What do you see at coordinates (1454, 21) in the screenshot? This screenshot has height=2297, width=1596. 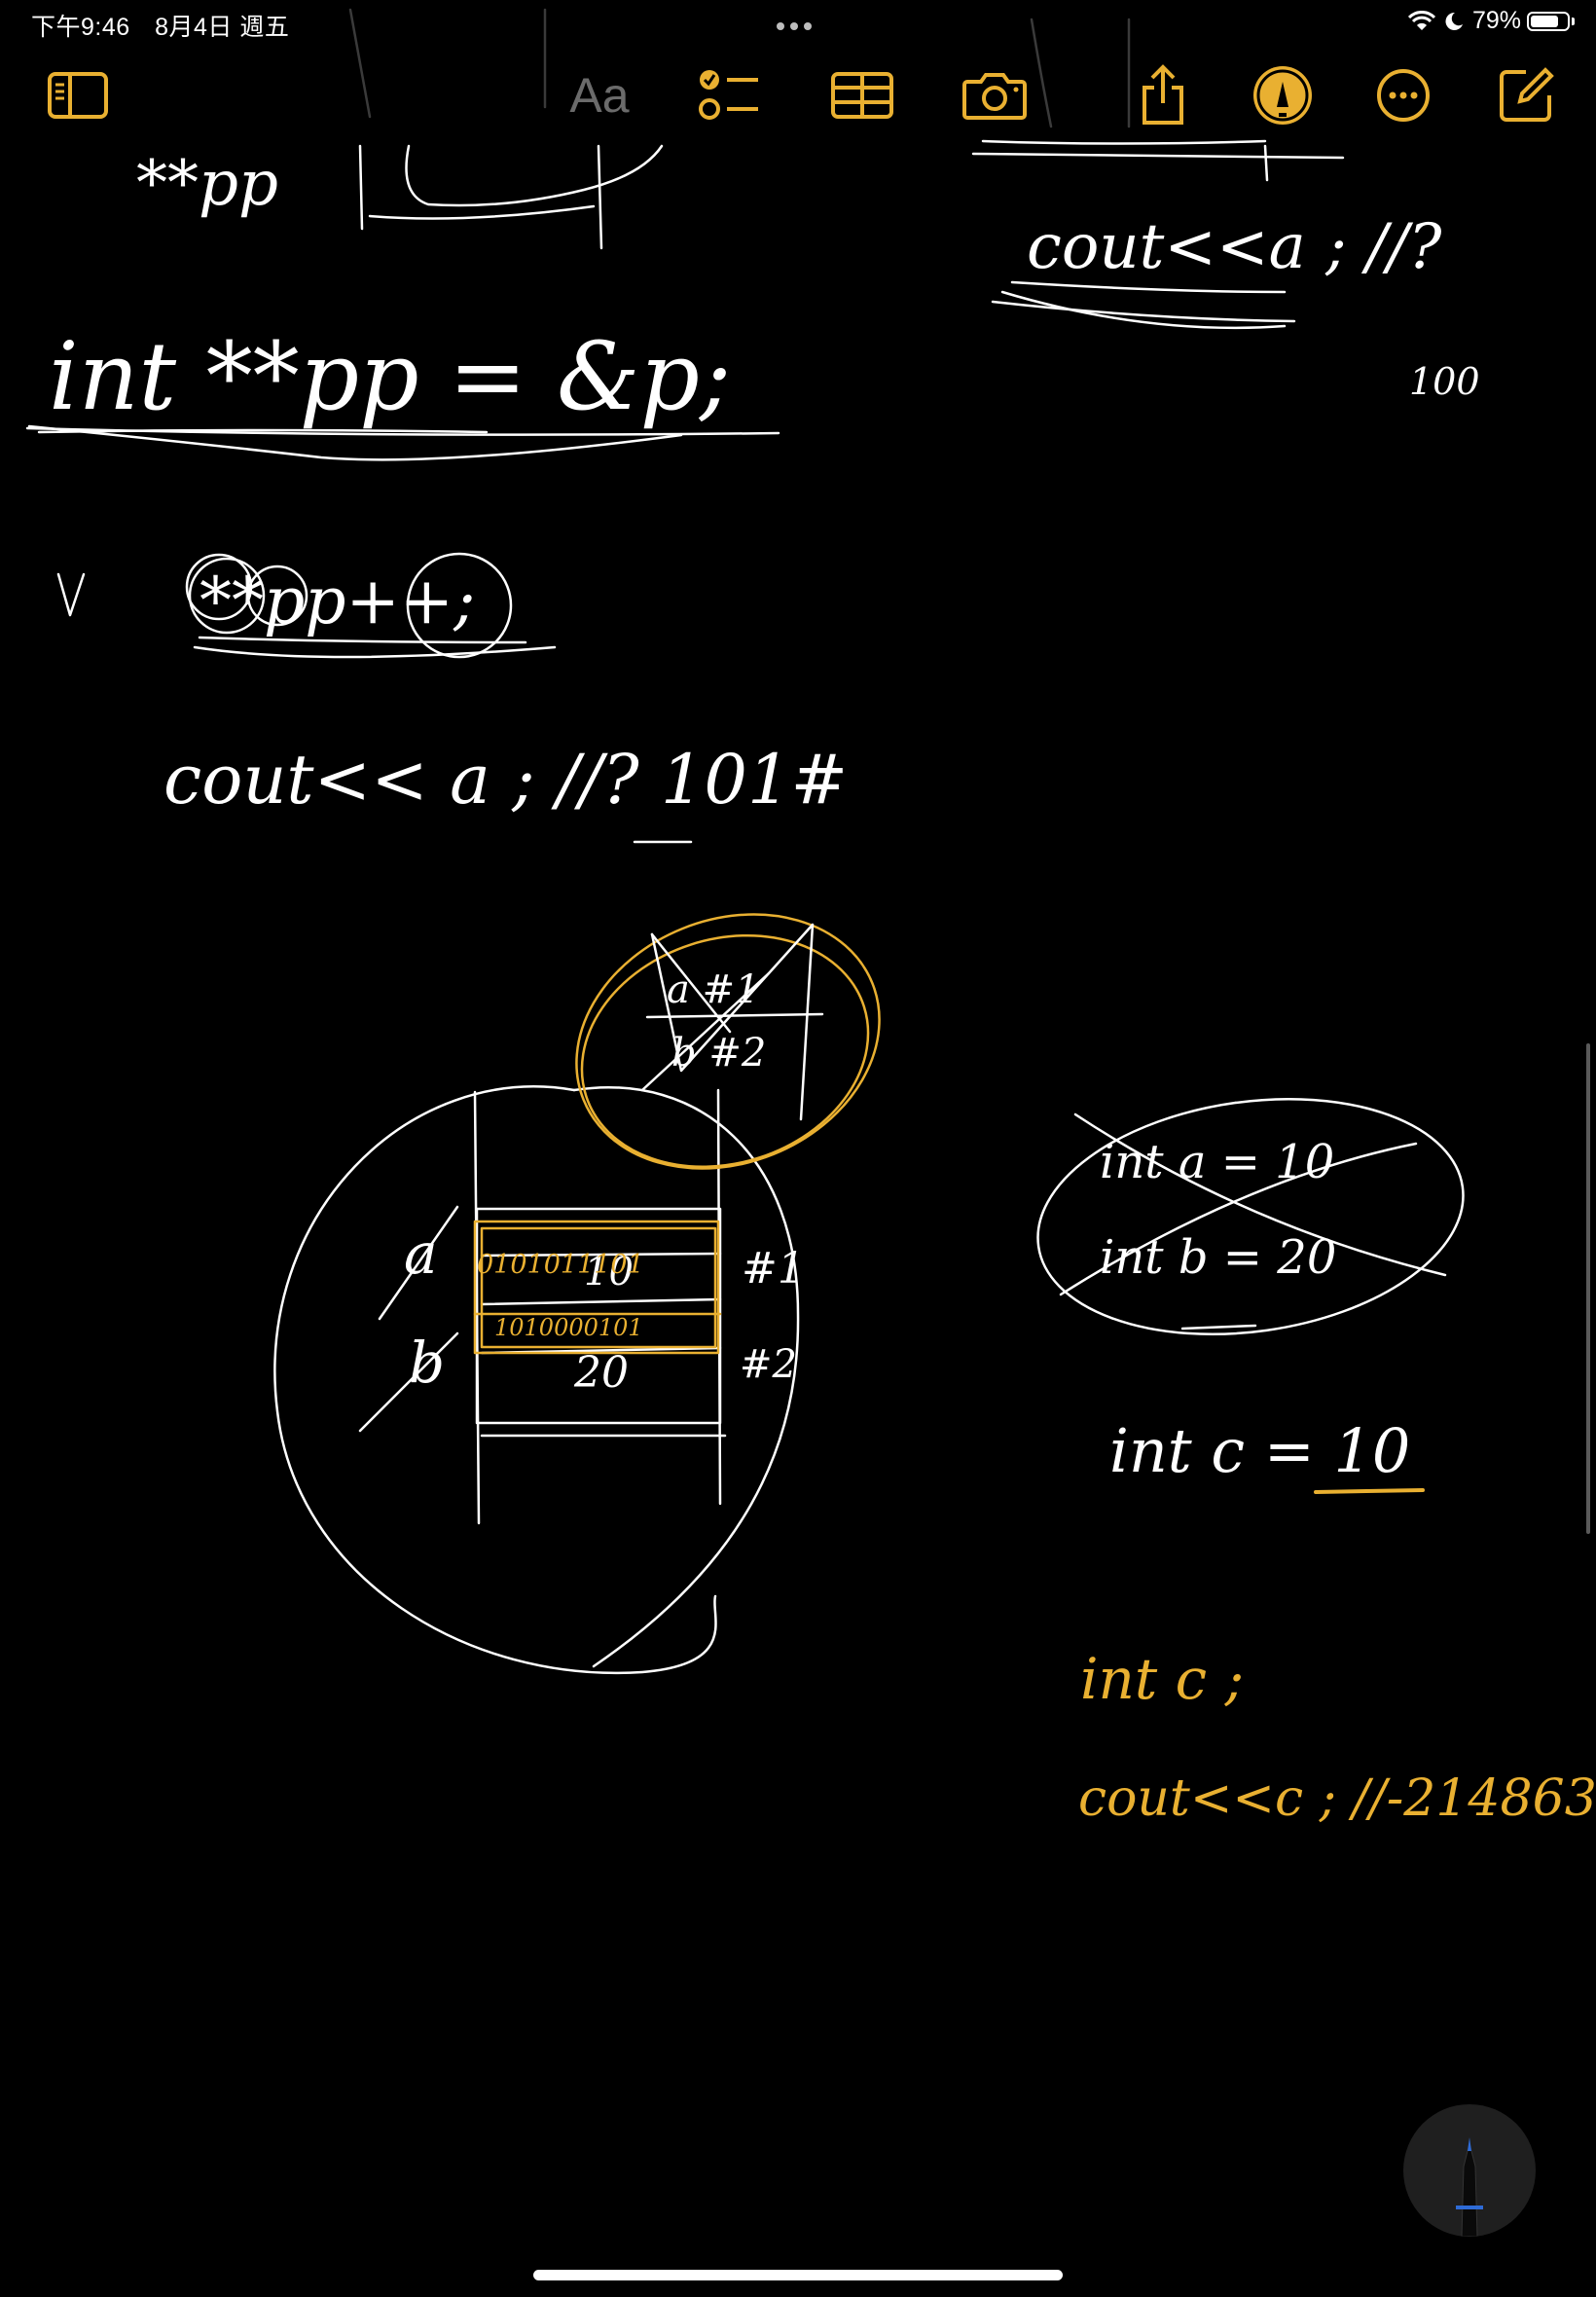 I see `moon-icon` at bounding box center [1454, 21].